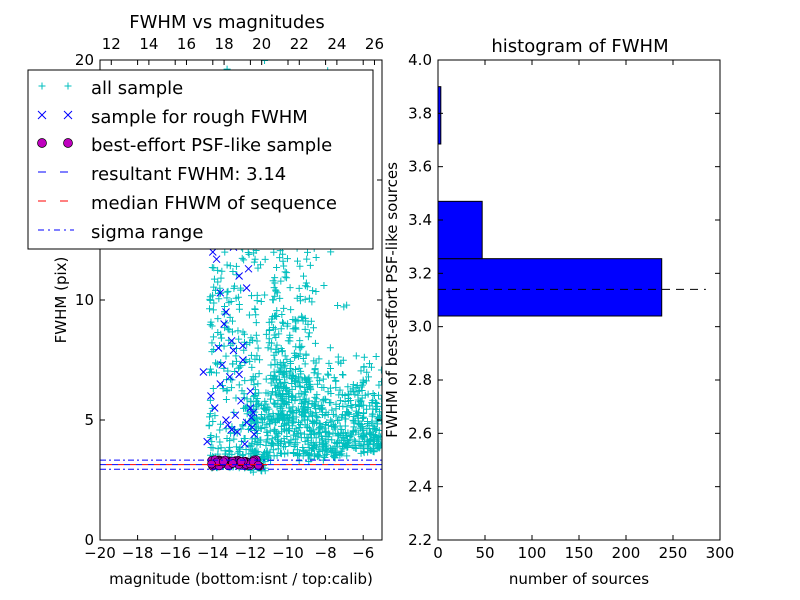 The height and width of the screenshot is (600, 800). I want to click on right-y-tick-label: 3.6, so click(420, 167).